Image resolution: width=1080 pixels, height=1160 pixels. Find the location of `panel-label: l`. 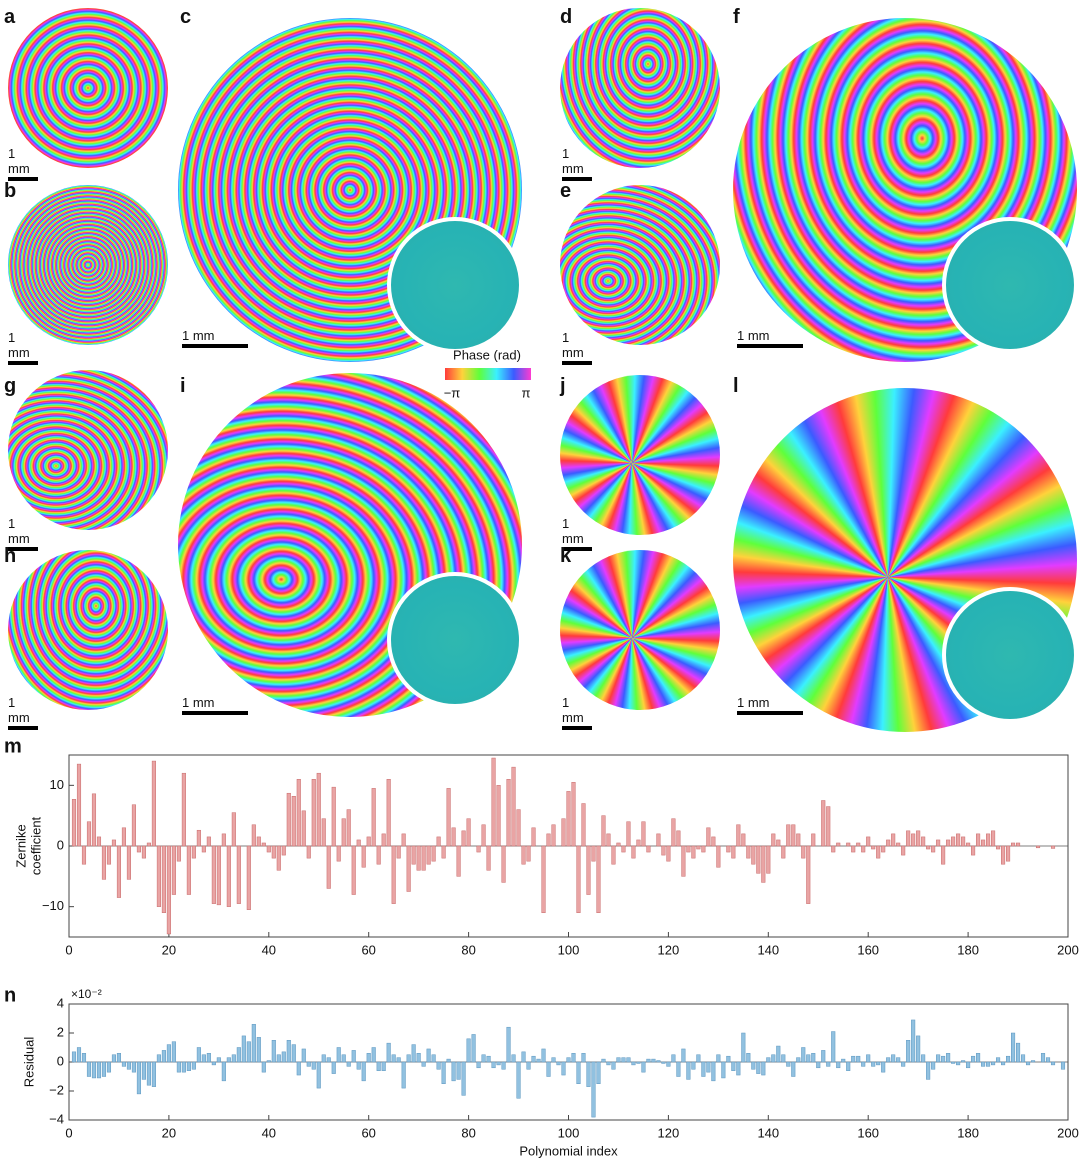

panel-label: l is located at coordinates (736, 386).